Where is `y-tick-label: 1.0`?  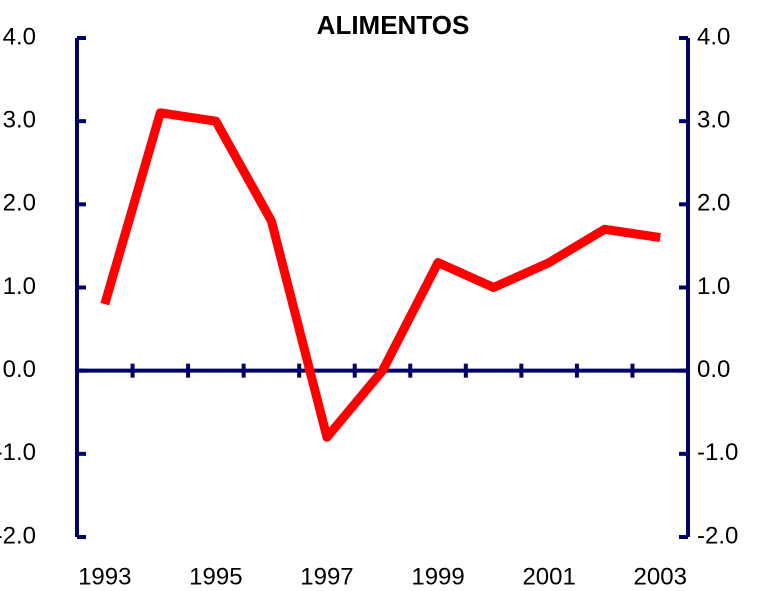 y-tick-label: 1.0 is located at coordinates (19, 286).